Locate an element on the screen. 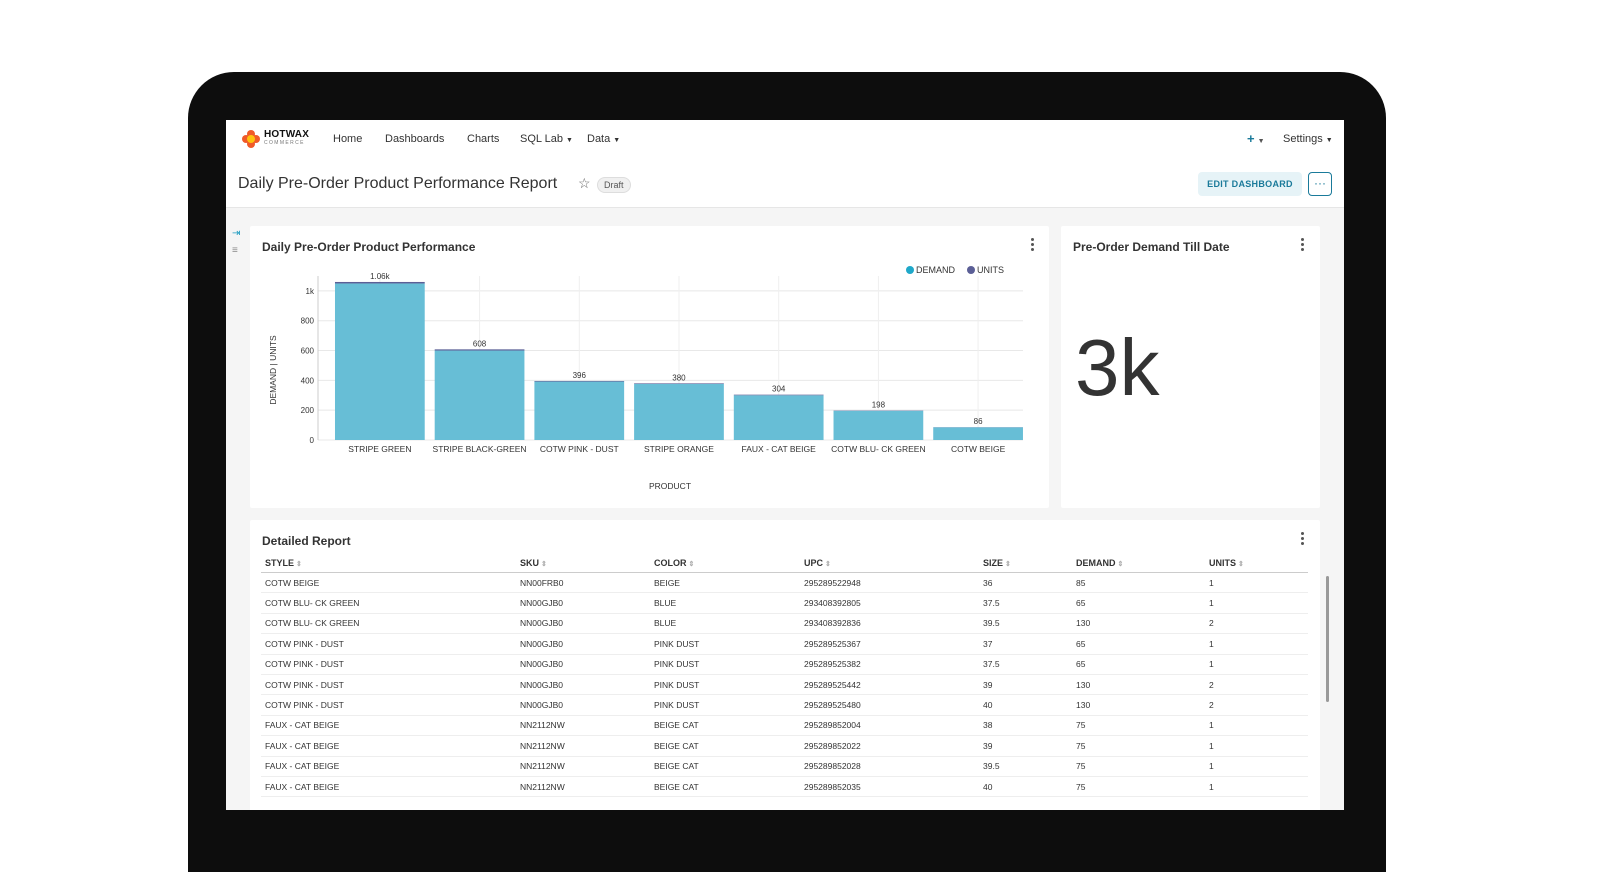  more-options-button: ··· is located at coordinates (1320, 184).